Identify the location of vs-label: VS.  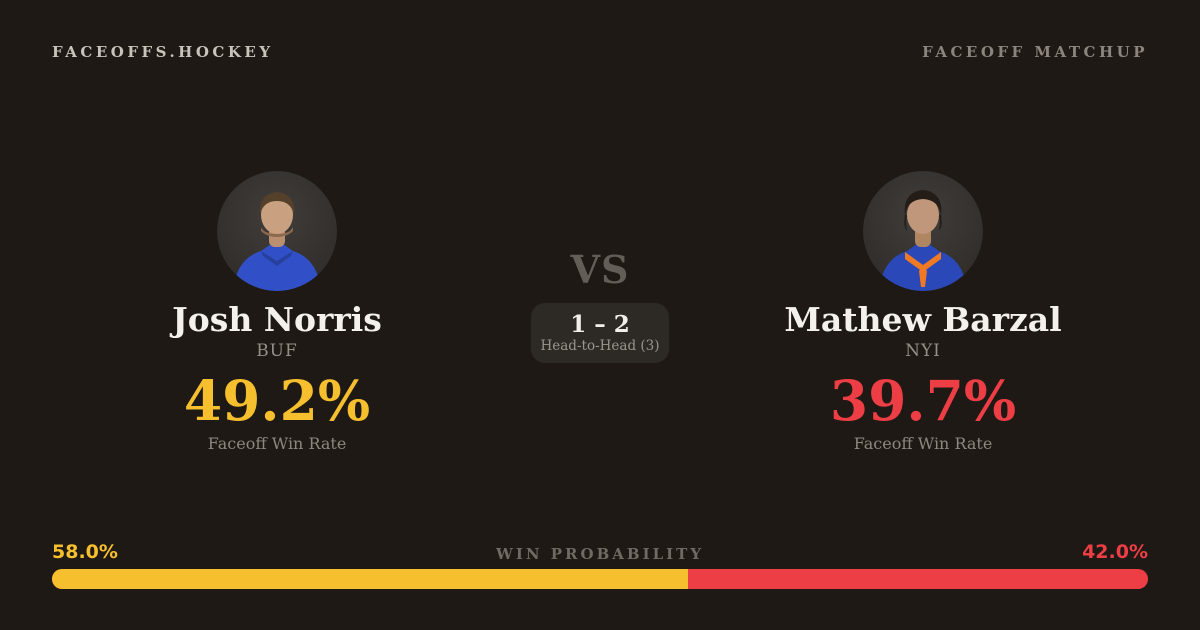
(600, 269).